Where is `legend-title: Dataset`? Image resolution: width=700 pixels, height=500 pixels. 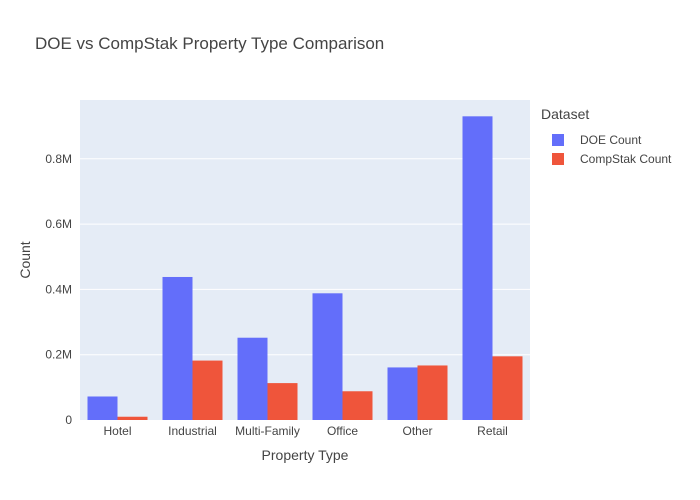
legend-title: Dataset is located at coordinates (565, 114).